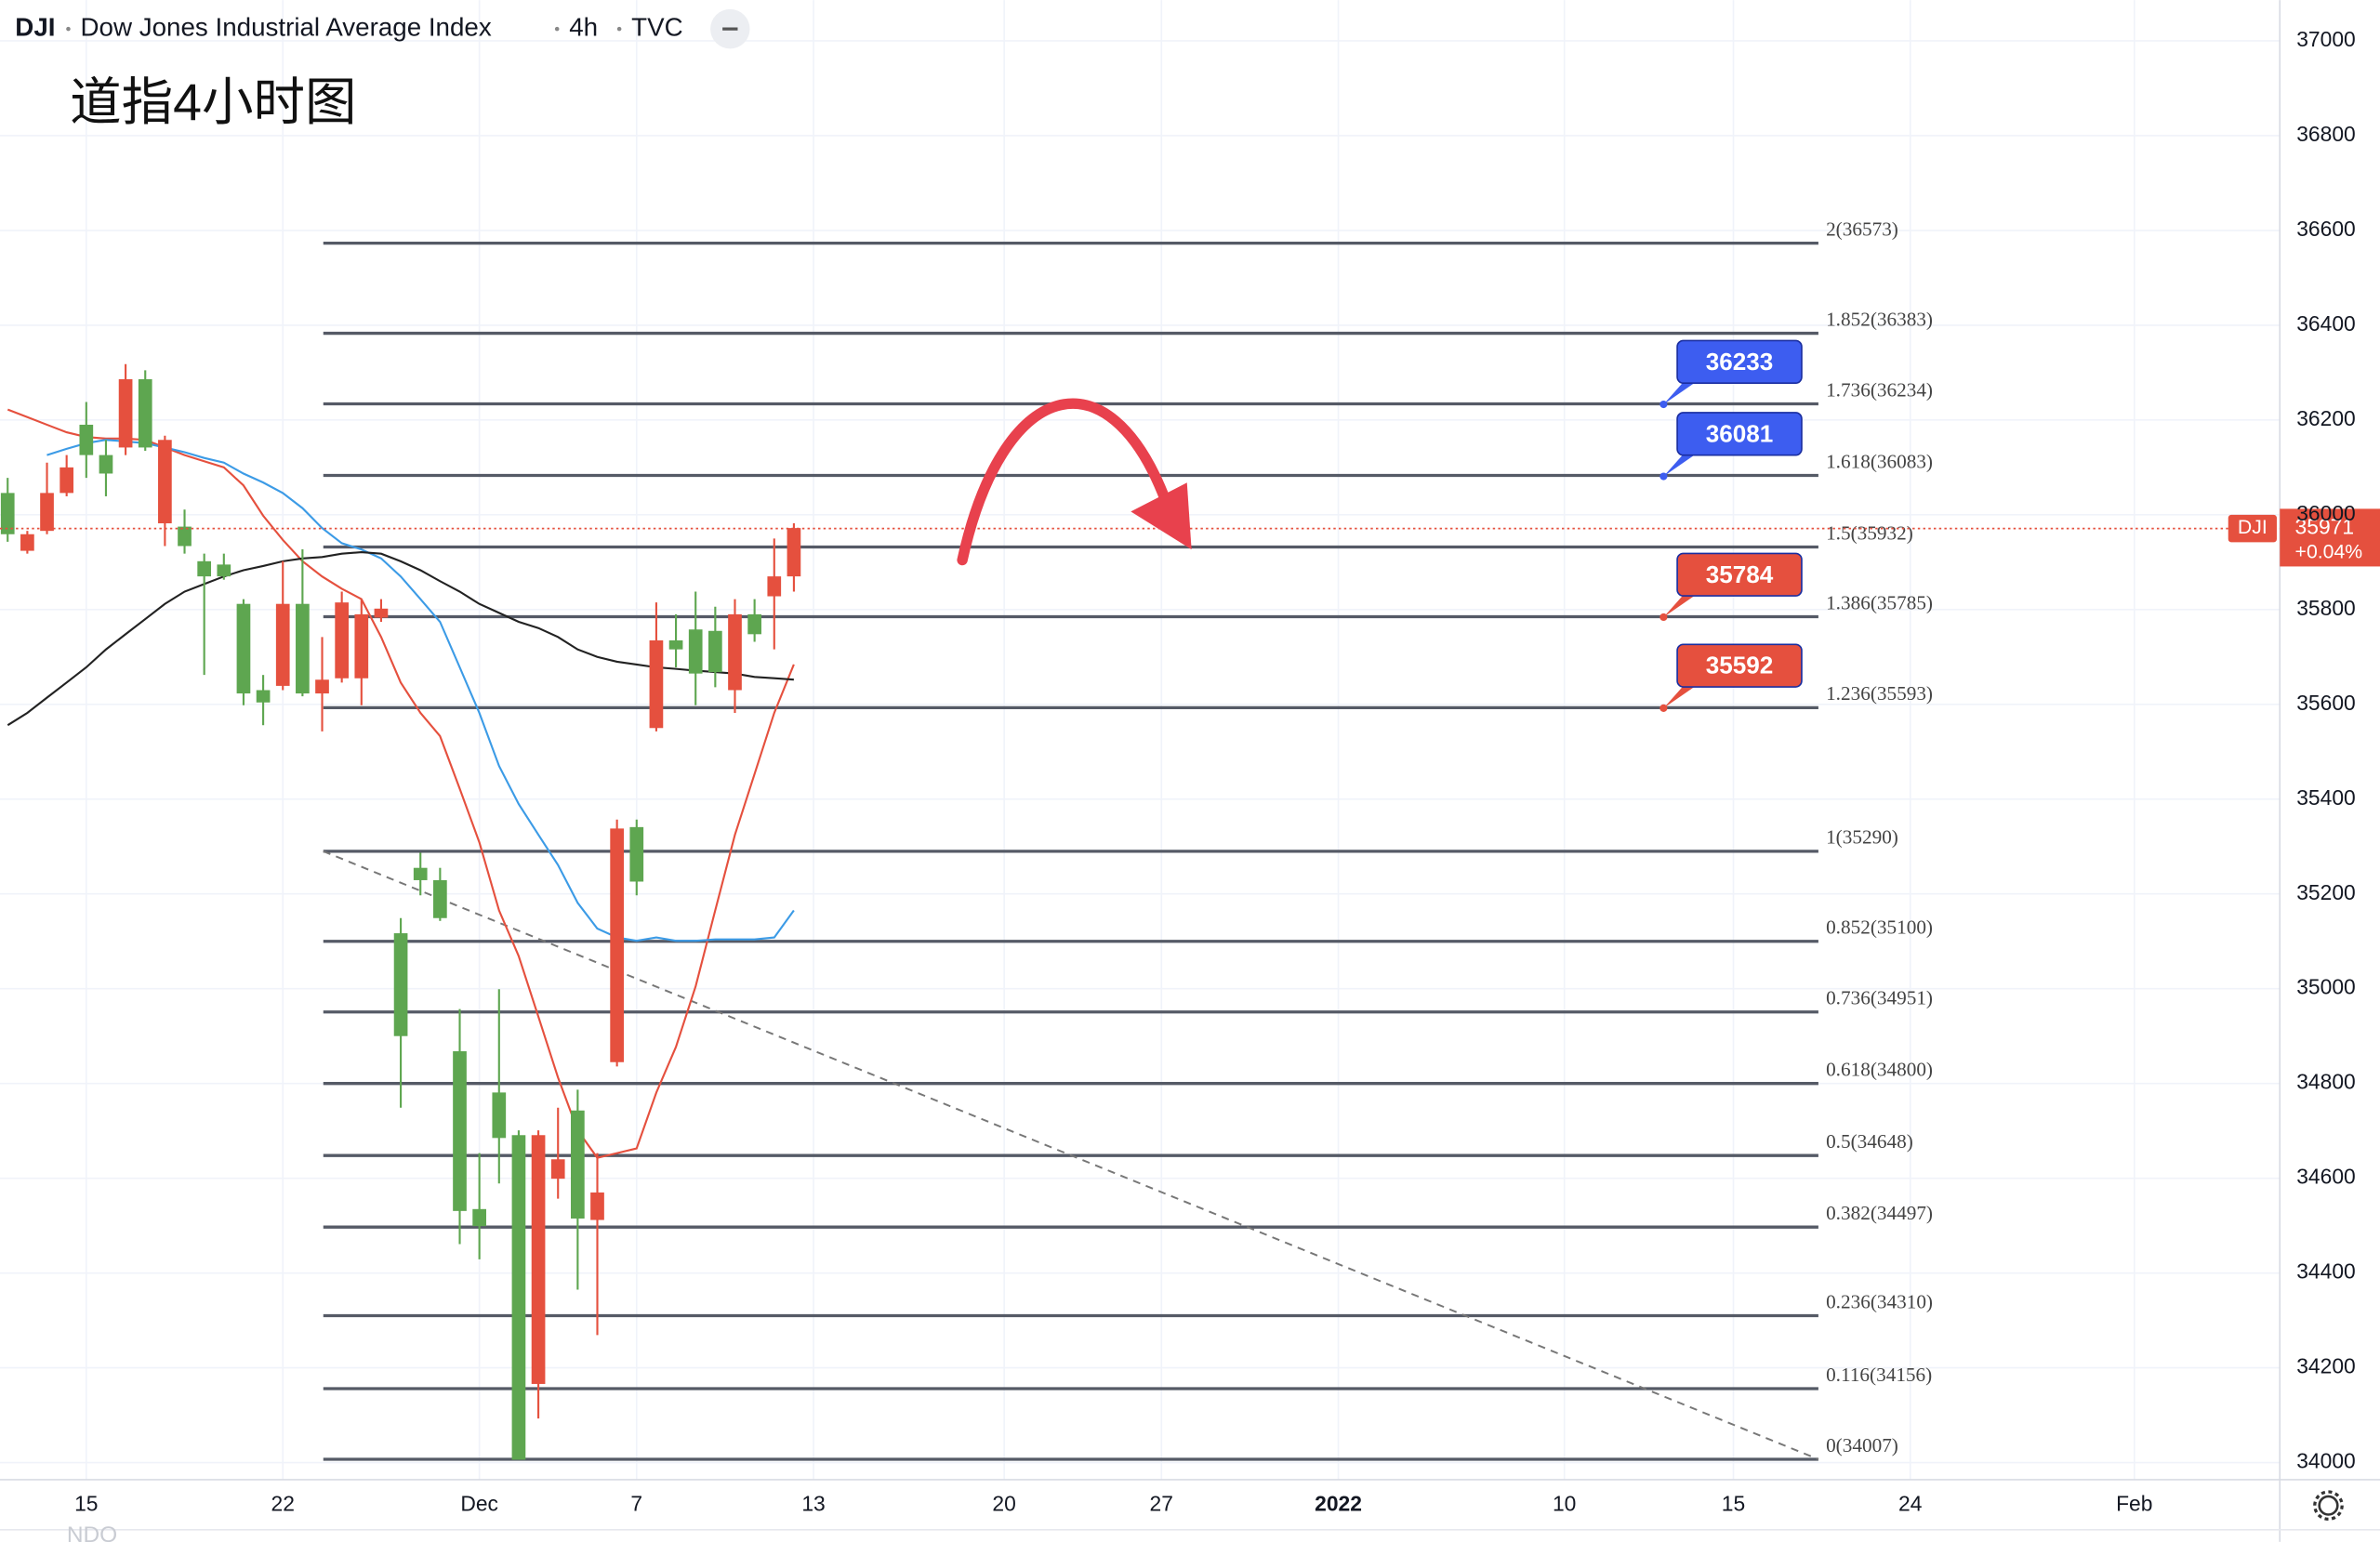 Image resolution: width=2380 pixels, height=1542 pixels. What do you see at coordinates (1879, 1375) in the screenshot?
I see `fib-level-label: 0.116(34156)` at bounding box center [1879, 1375].